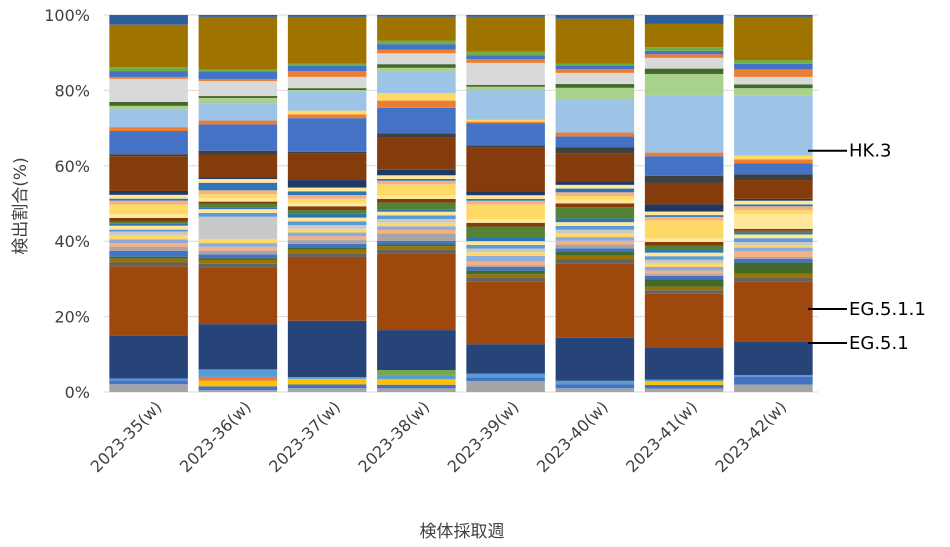 The image size is (950, 547). Describe the element at coordinates (77, 392) in the screenshot. I see `y-tick-label: 0%` at that location.